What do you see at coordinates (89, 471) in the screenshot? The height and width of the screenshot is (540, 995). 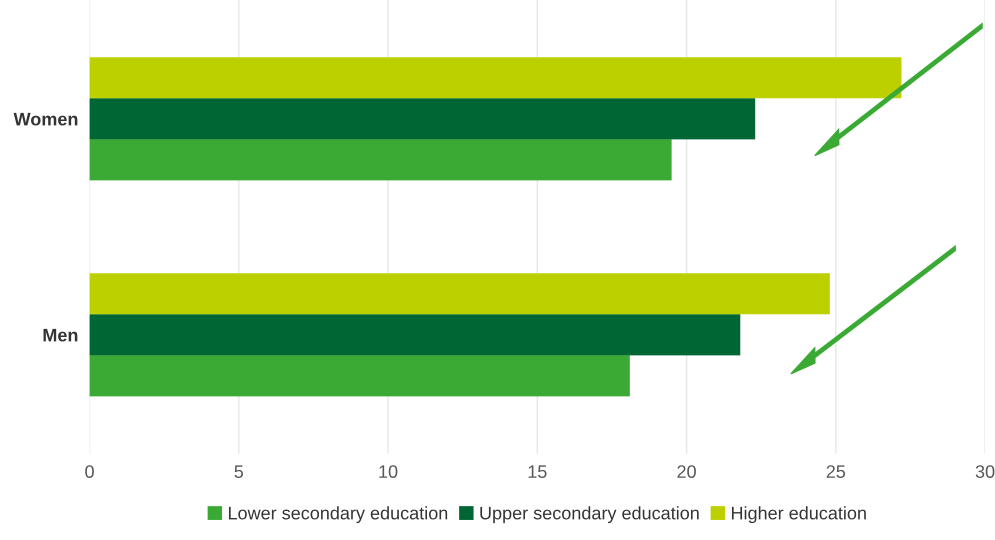 I see `x-tick-label: 0` at bounding box center [89, 471].